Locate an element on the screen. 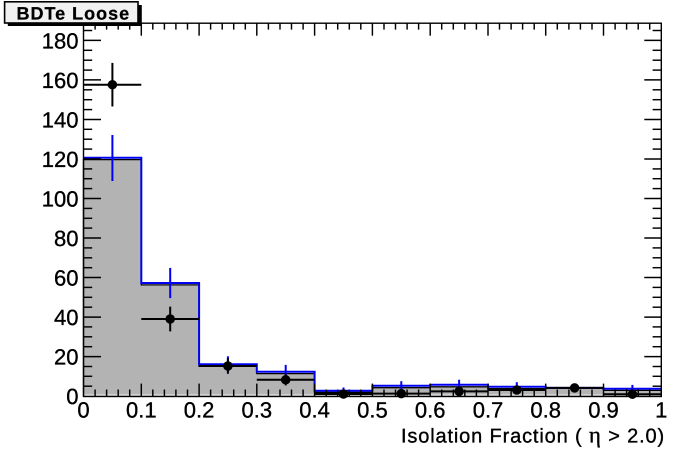  svg-text: Isolation Fraction ( η > 2.0) is located at coordinates (533, 435).